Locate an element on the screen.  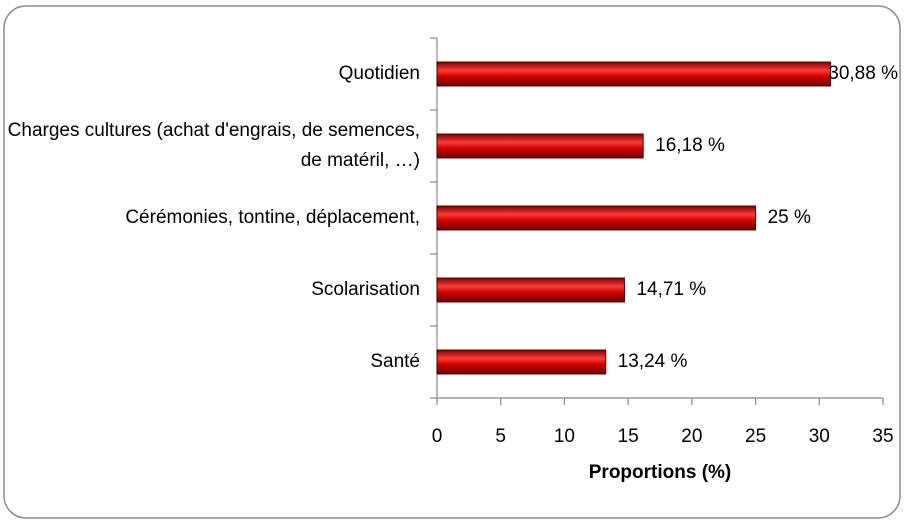
x-tick-label: 0 is located at coordinates (437, 436).